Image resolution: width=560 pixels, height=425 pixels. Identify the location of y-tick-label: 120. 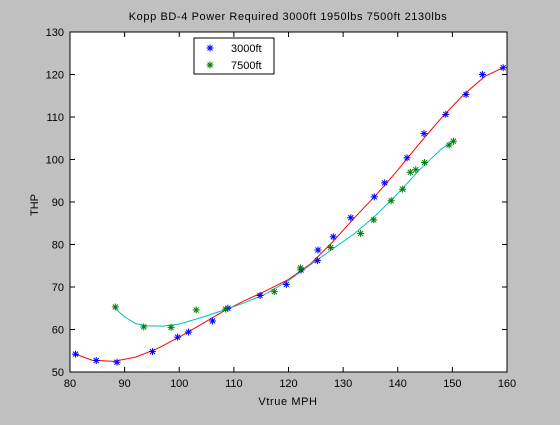
(55, 76).